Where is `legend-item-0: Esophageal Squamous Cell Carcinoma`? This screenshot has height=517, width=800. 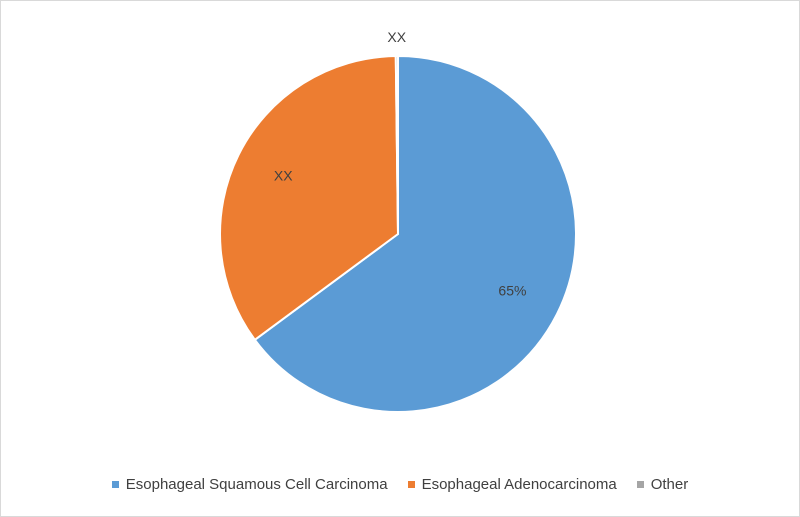
legend-item-0: Esophageal Squamous Cell Carcinoma is located at coordinates (249, 484).